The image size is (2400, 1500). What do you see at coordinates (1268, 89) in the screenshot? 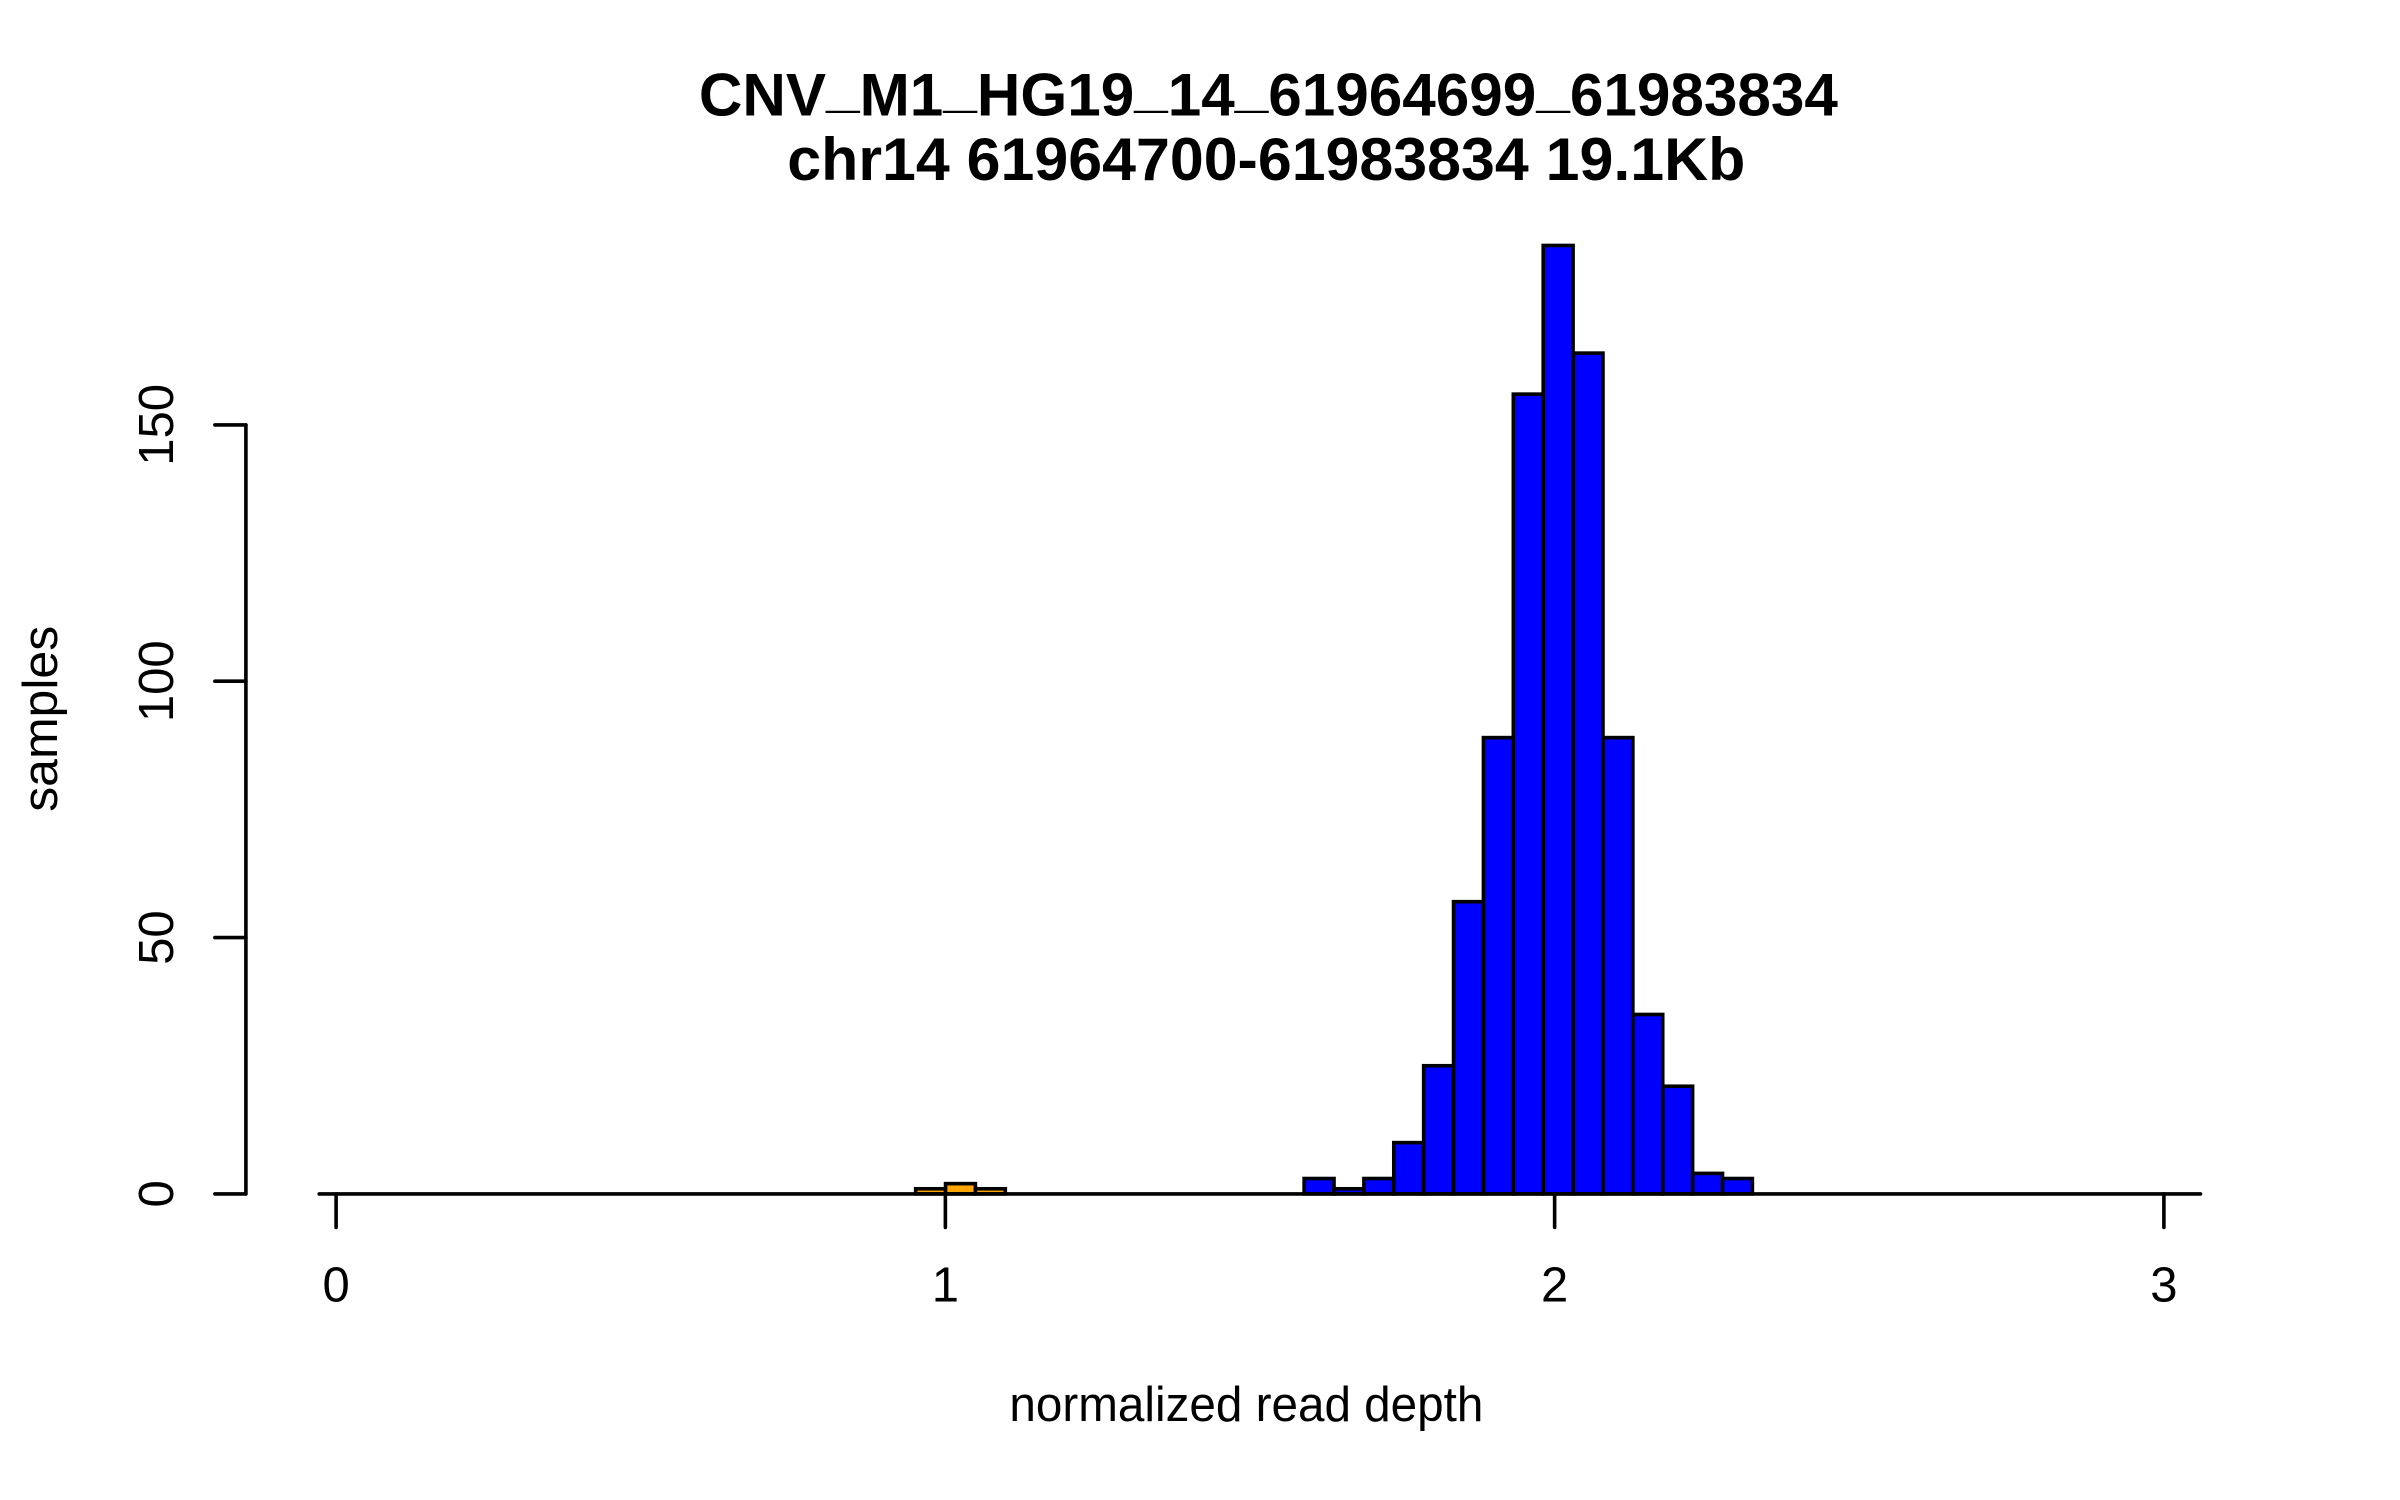
I see `svg-text:CNV_M1_HG19_14_61964699_619838: CNV_M1_HG19_14_61964699_61983834` at bounding box center [1268, 89].